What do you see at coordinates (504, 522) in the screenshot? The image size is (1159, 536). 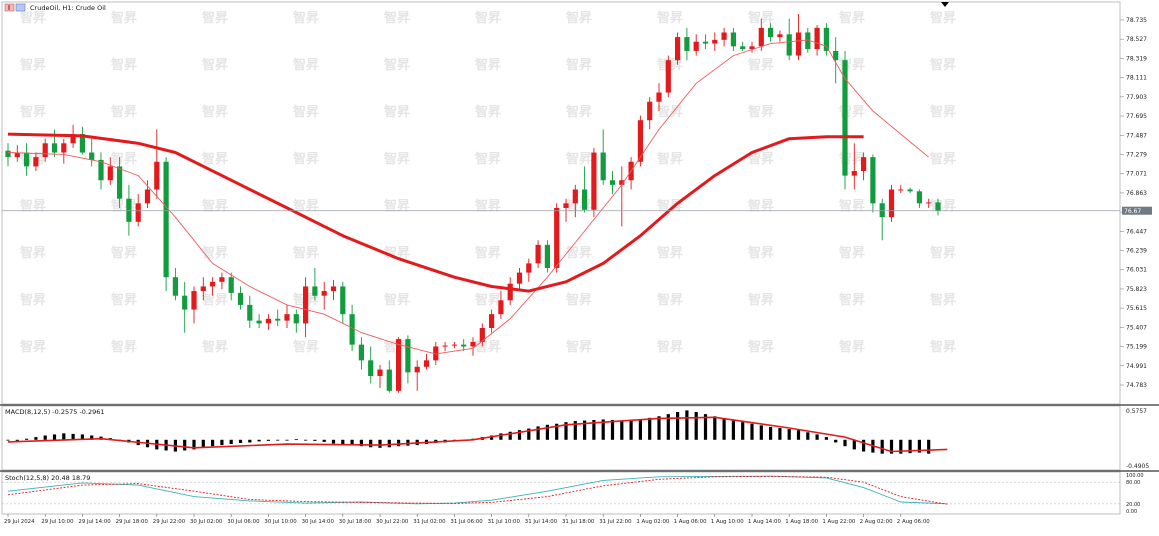 I see `time-tick-label: 31 Jul 10:00` at bounding box center [504, 522].